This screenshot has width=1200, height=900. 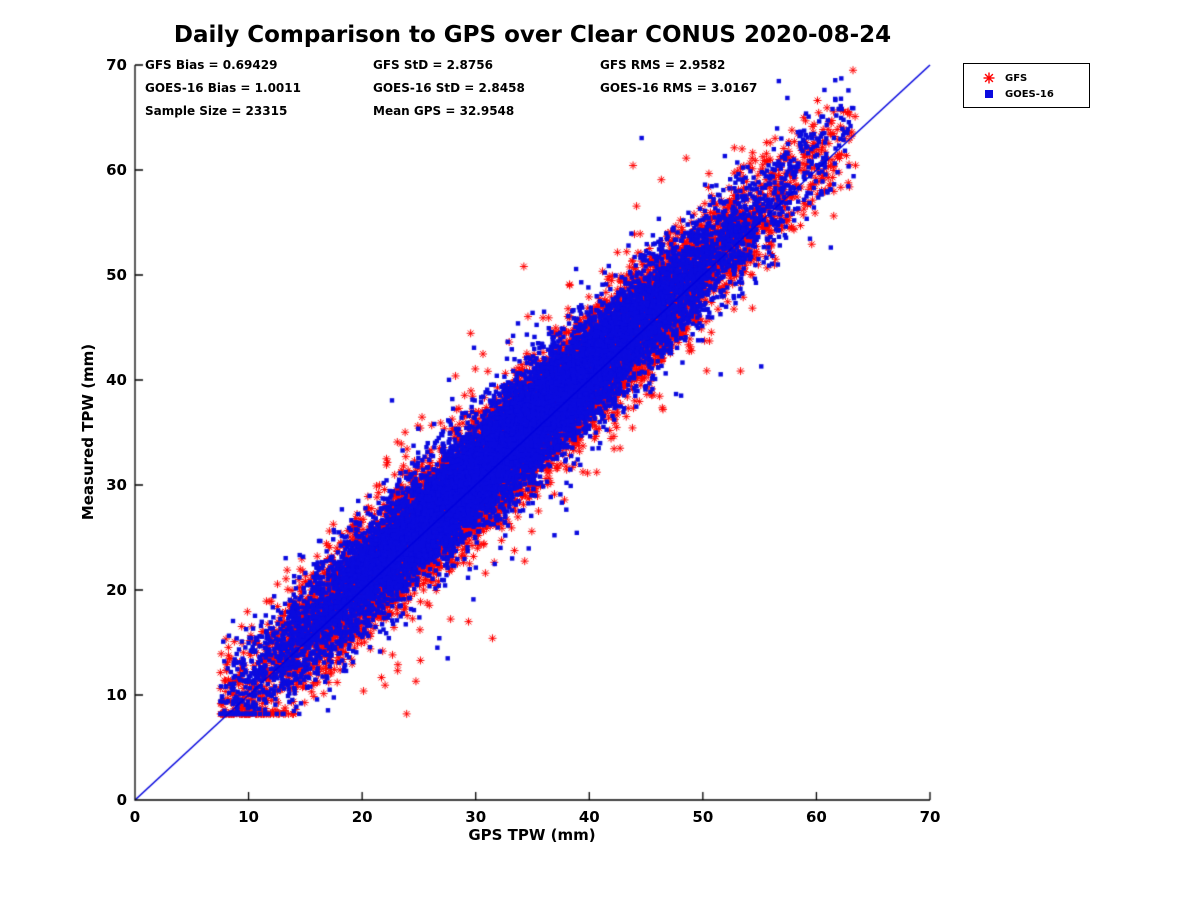 What do you see at coordinates (116, 275) in the screenshot?
I see `y-tick-label: 50` at bounding box center [116, 275].